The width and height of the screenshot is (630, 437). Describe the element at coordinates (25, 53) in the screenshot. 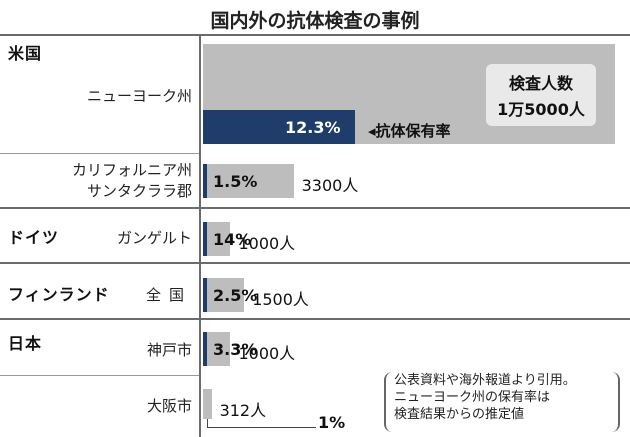

I see `country-label-usa: 米国` at that location.